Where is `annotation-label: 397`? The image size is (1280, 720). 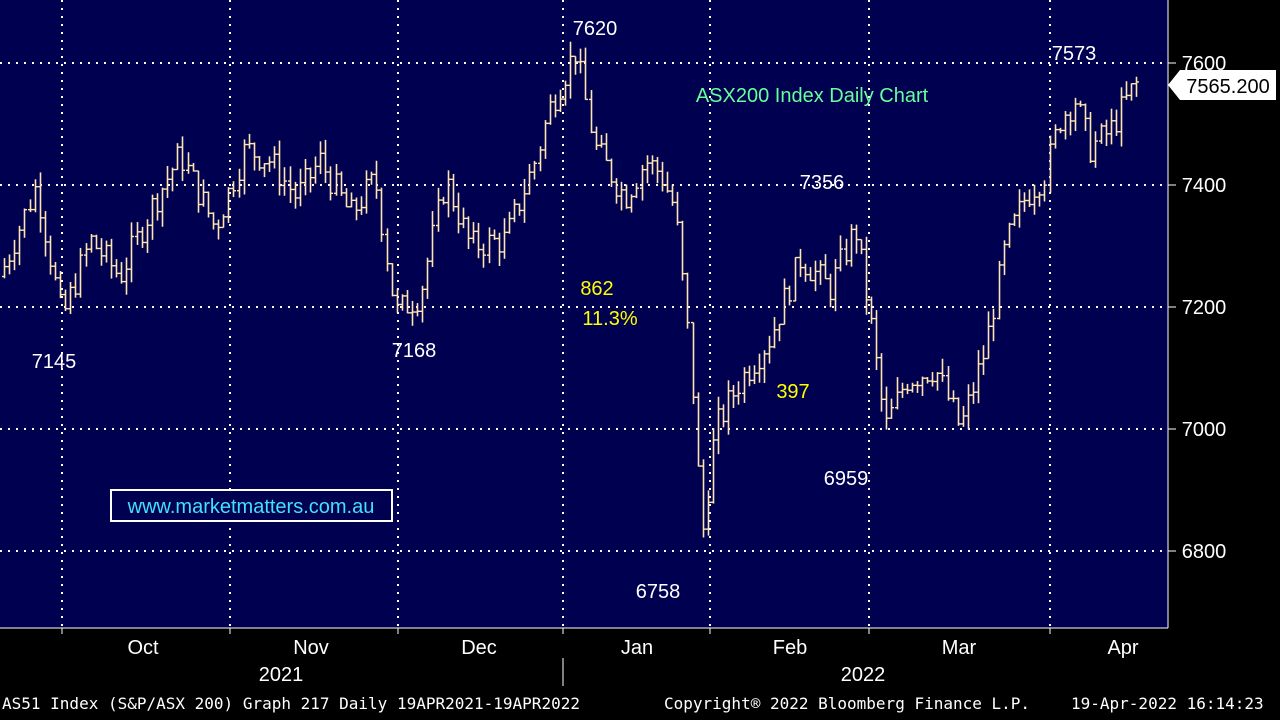
annotation-label: 397 is located at coordinates (792, 392).